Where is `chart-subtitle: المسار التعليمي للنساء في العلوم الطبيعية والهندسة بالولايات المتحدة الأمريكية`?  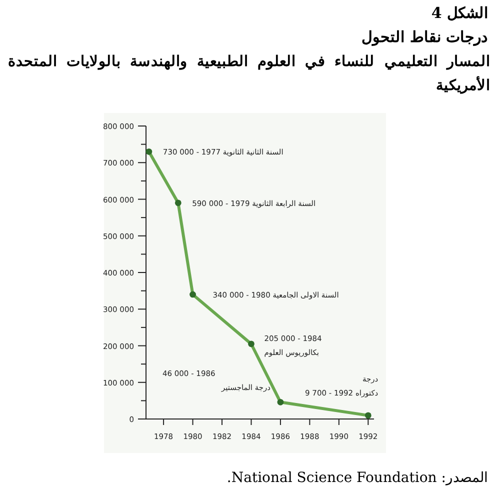
chart-subtitle: المسار التعليمي للنساء في العلوم الطبيعية والهندسة بالولايات المتحدة الأمريكية is located at coordinates (249, 74).